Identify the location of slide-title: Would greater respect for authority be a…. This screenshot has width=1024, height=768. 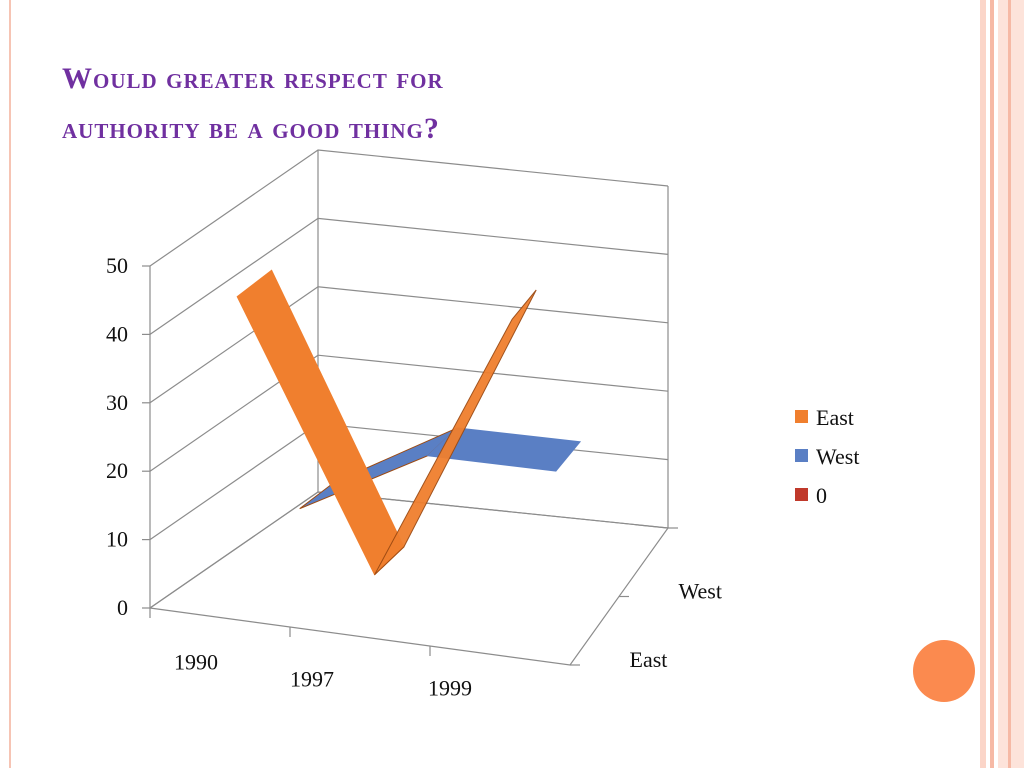
(442, 104).